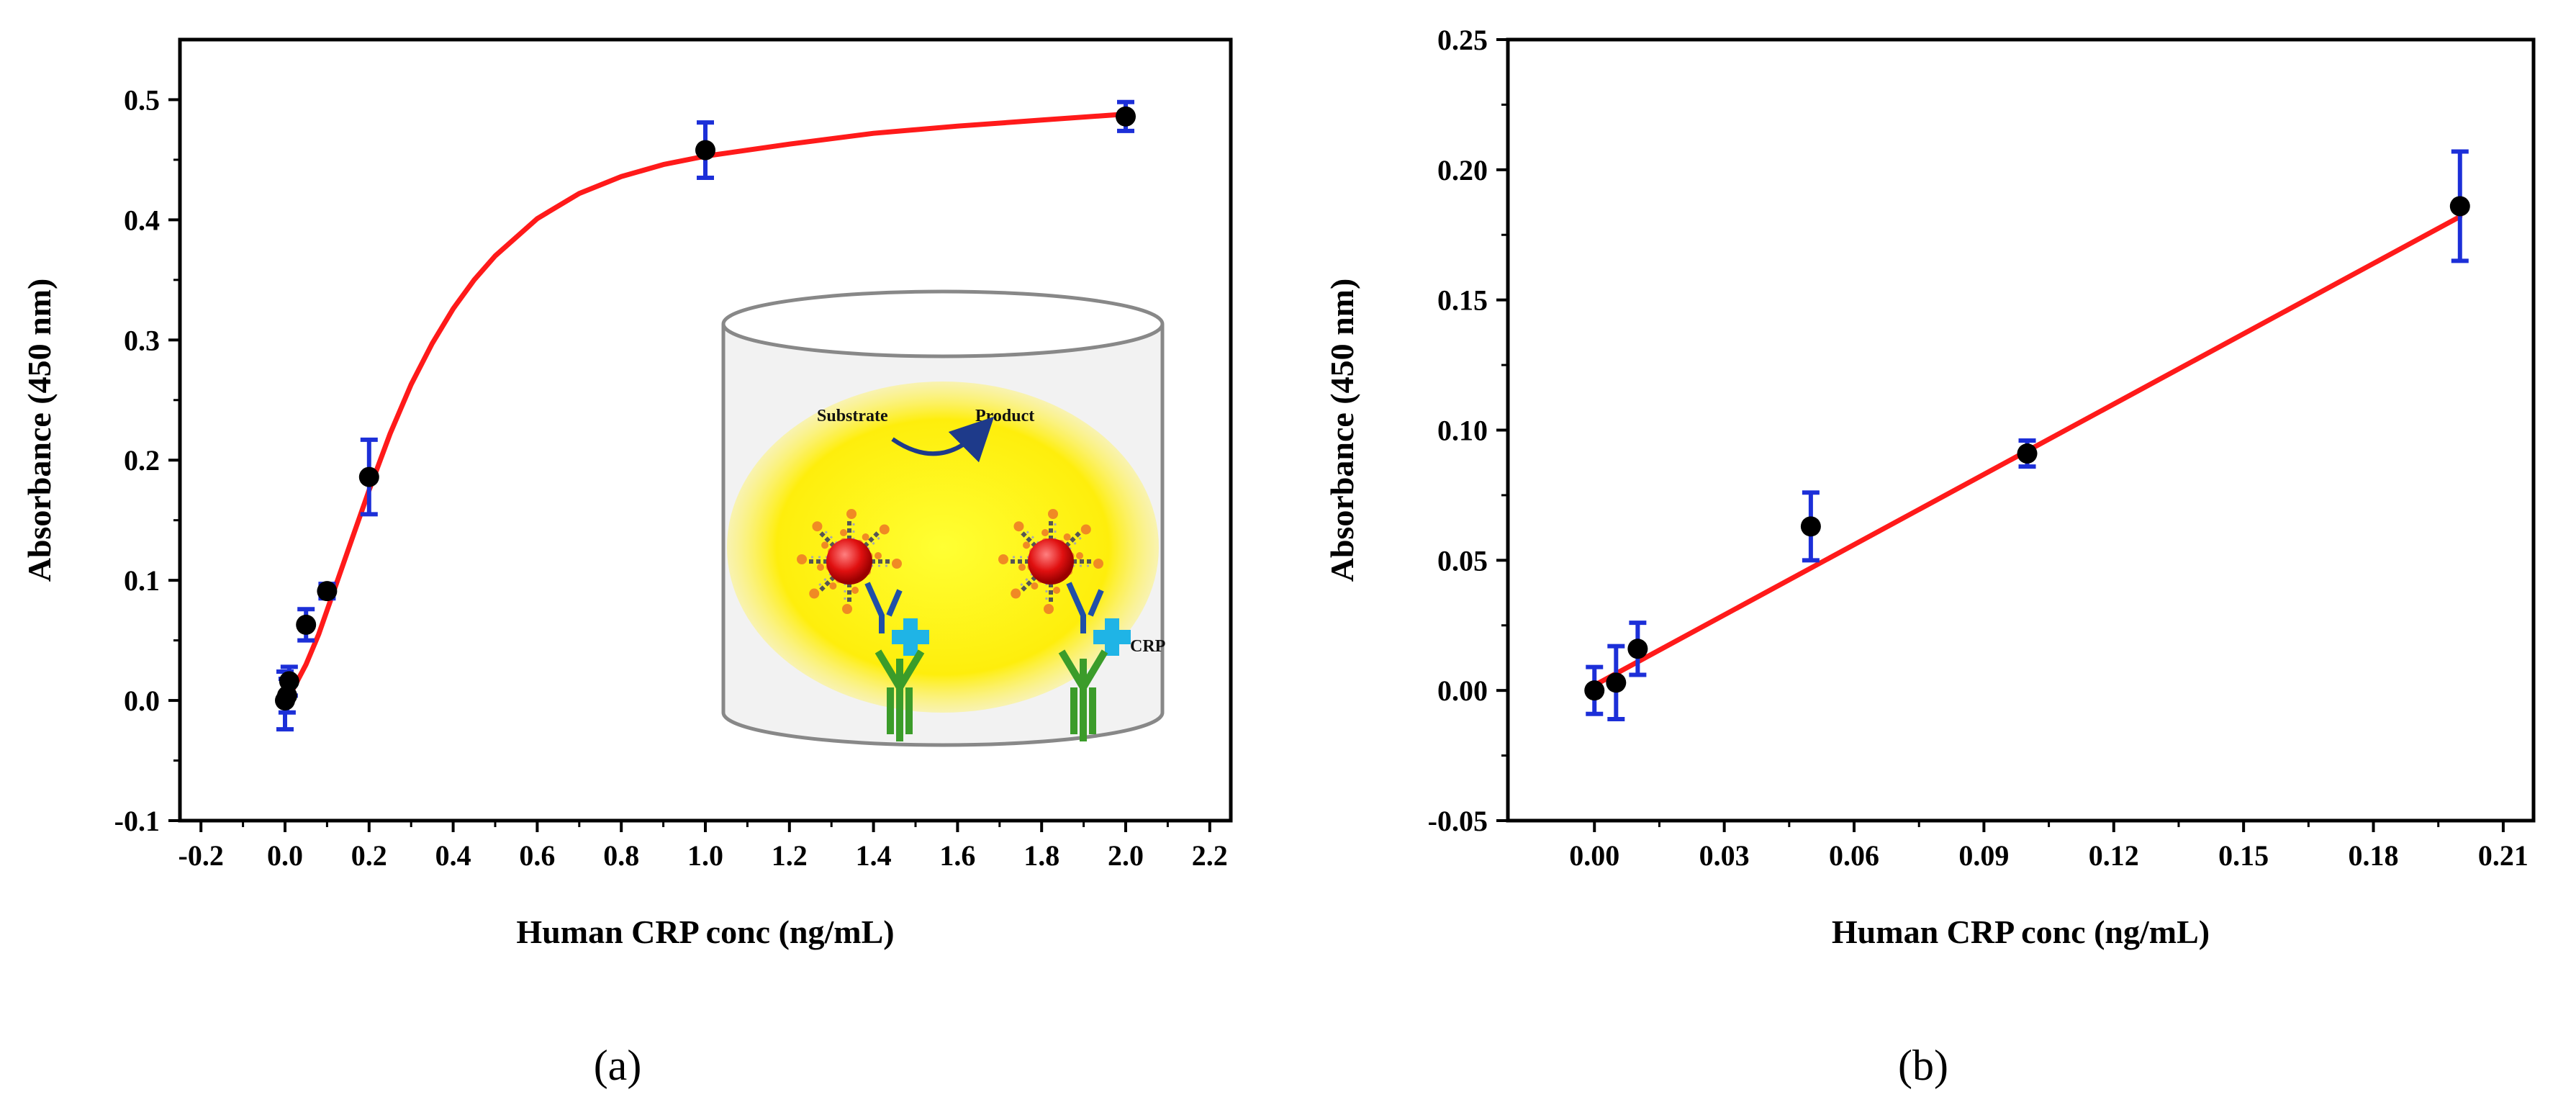 The width and height of the screenshot is (2576, 1110). Describe the element at coordinates (2374, 855) in the screenshot. I see `x-tick-label: 0.18` at that location.